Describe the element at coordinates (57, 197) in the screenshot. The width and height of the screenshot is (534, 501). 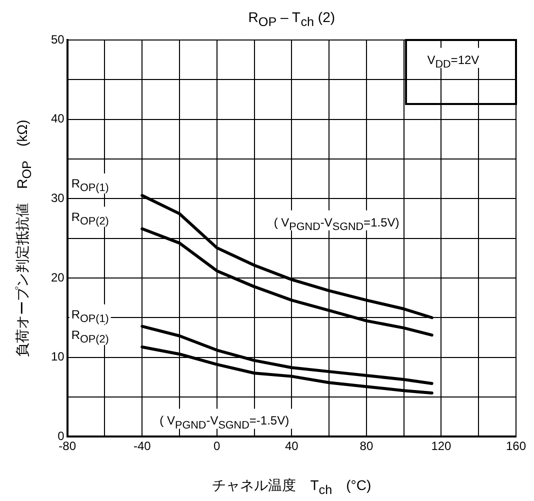
I see `y-tick-label: 30` at that location.